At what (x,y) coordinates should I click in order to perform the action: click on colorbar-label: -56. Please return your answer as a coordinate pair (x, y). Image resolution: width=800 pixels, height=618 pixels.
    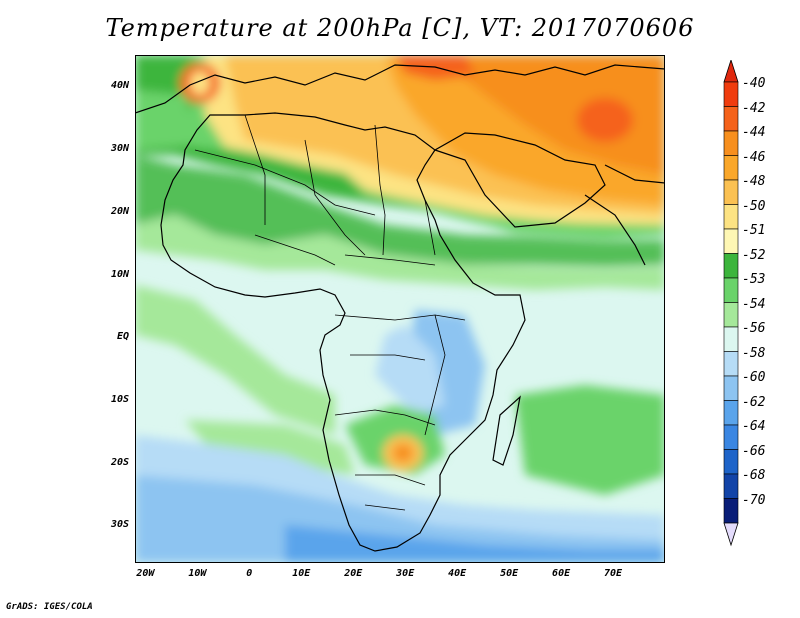
    Looking at the image, I should click on (754, 328).